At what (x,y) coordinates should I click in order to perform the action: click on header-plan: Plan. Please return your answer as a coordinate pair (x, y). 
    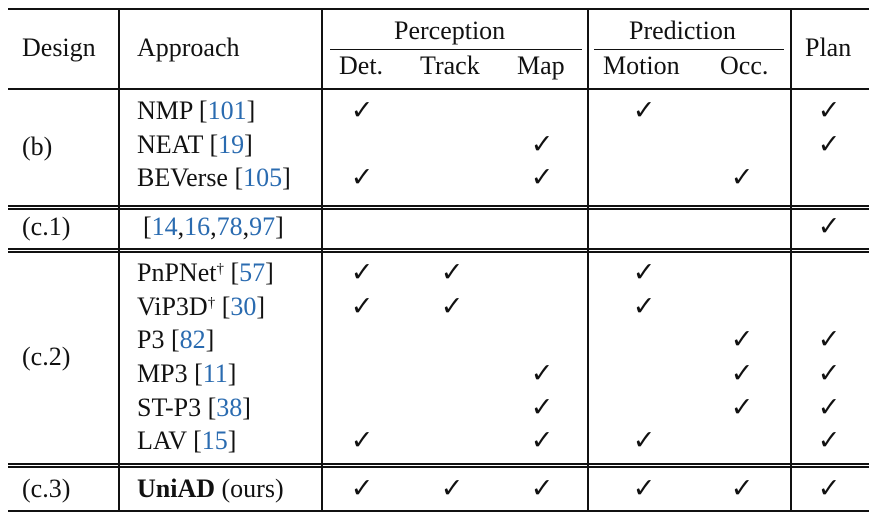
    Looking at the image, I should click on (828, 47).